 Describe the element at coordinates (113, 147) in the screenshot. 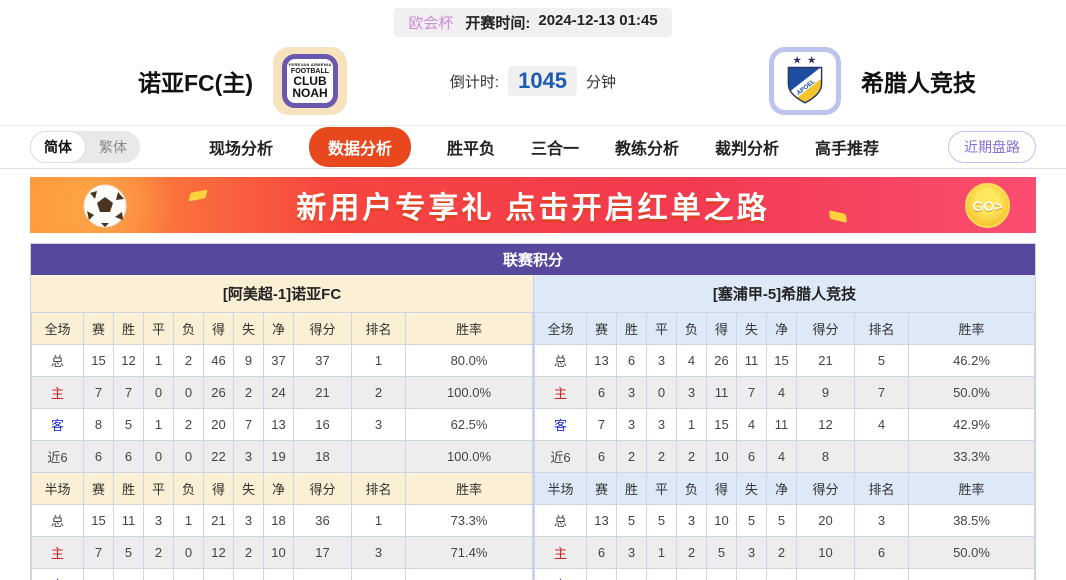

I see `lang-traditional-button: 繁体` at that location.